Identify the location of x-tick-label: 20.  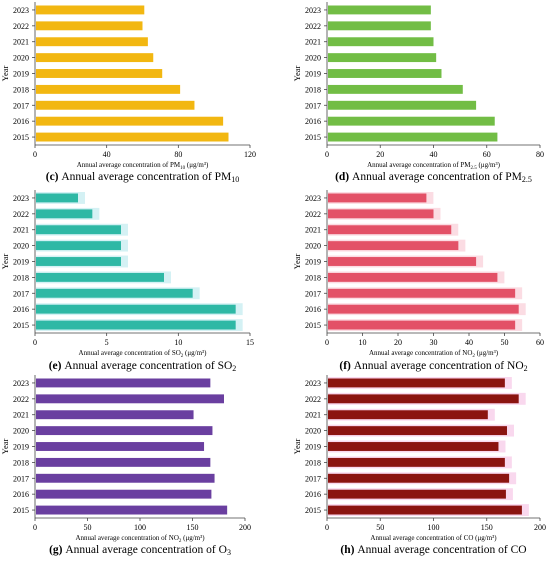
(398, 342).